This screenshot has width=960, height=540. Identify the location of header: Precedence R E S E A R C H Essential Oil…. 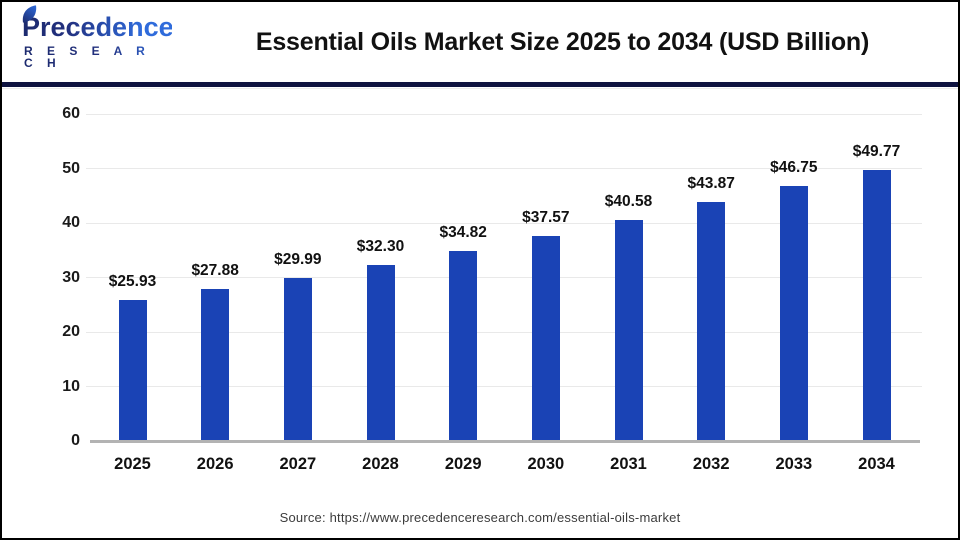
(480, 42).